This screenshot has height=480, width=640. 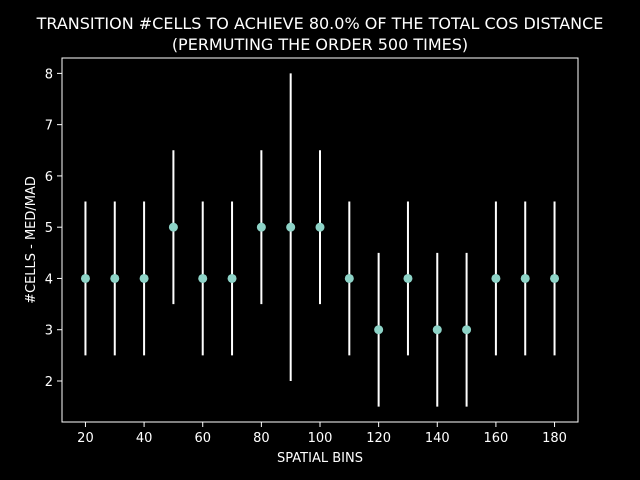 What do you see at coordinates (53, 228) in the screenshot?
I see `y-axis-ticks: 2 3 4 5 6 7 8` at bounding box center [53, 228].